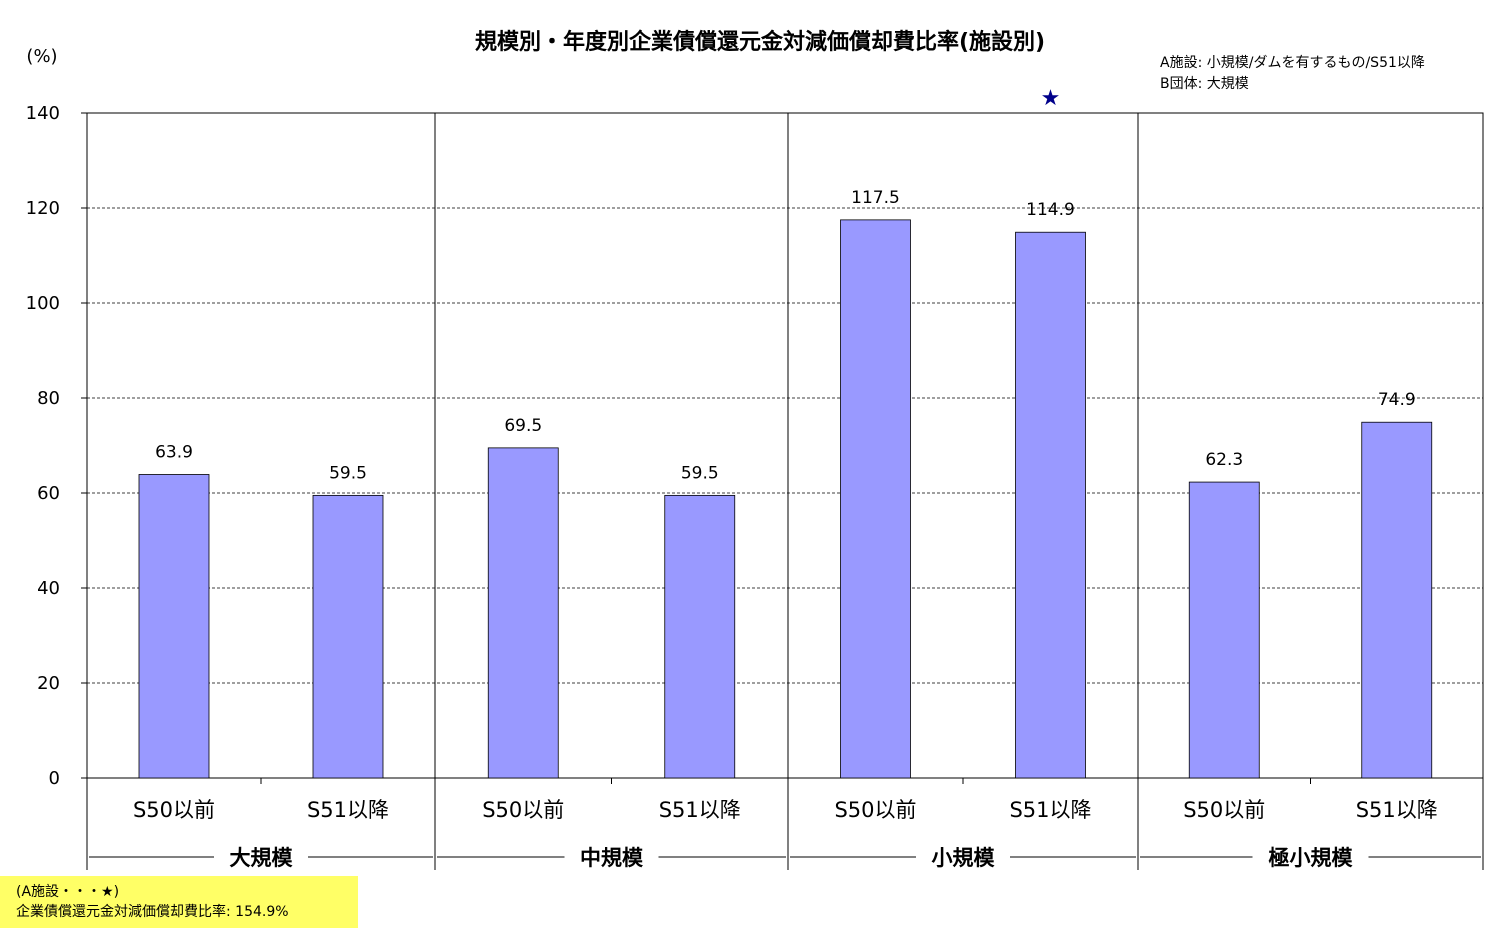 The image size is (1500, 928). I want to click on footnote-value-line: 企業債償還元金対減価償却費比率: 154.9%, so click(152, 912).